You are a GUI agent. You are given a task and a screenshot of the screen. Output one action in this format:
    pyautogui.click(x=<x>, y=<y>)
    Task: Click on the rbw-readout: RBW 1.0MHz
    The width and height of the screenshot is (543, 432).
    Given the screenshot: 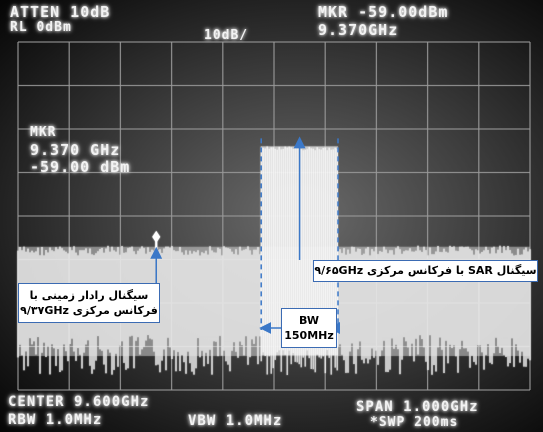 What is the action you would take?
    pyautogui.click(x=55, y=420)
    